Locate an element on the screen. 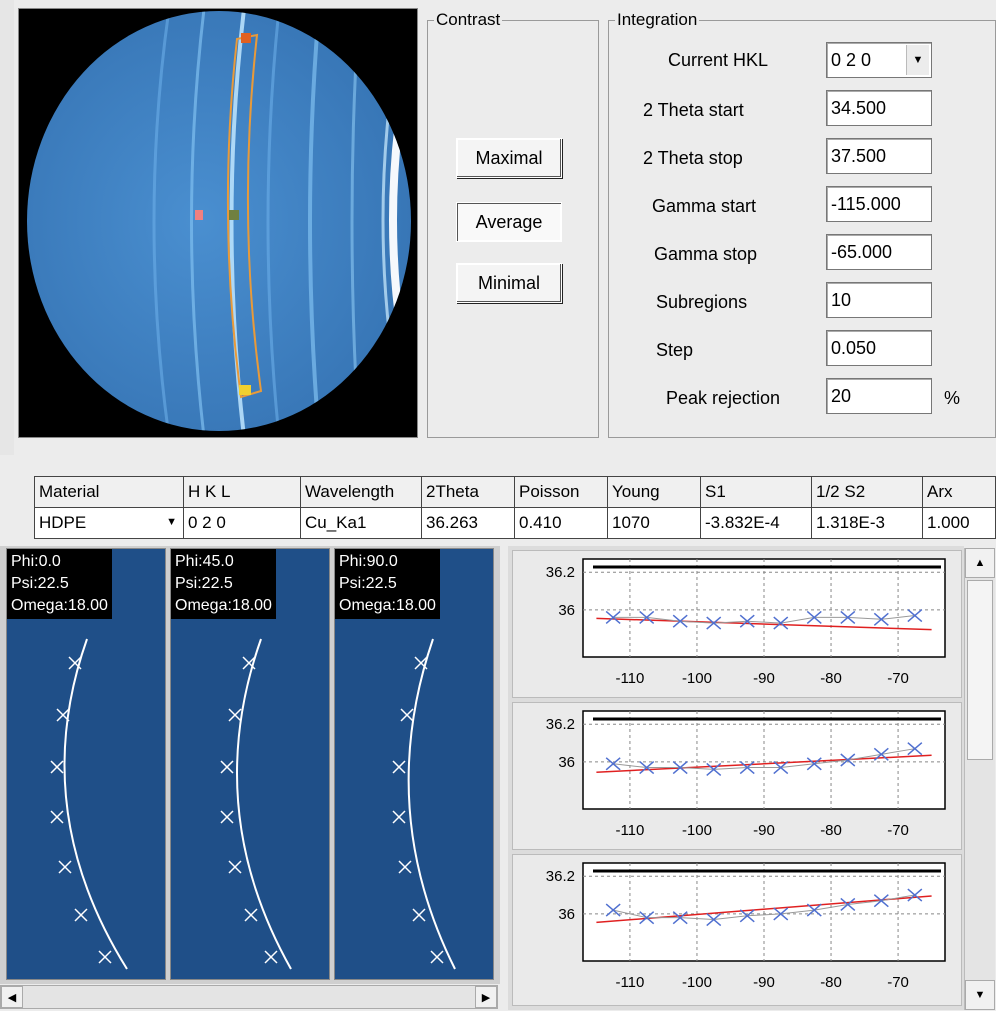  col-header-hkl: H K L is located at coordinates (242, 492).